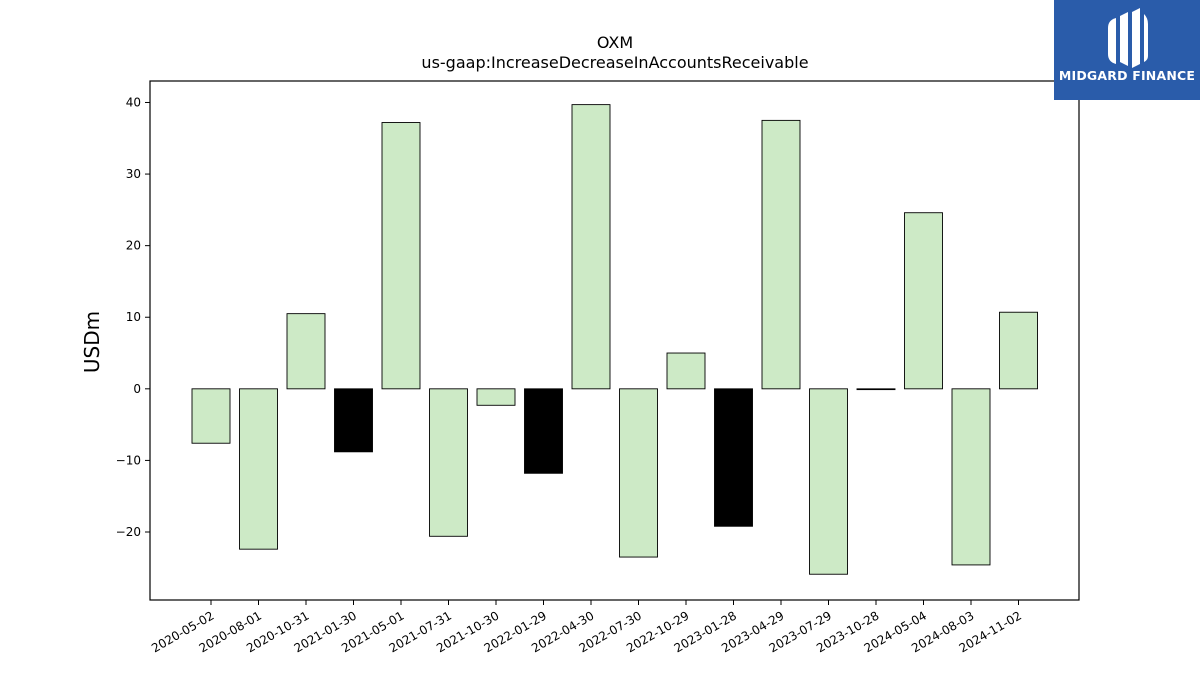  I want to click on y-tick-label: 20, so click(133, 246).